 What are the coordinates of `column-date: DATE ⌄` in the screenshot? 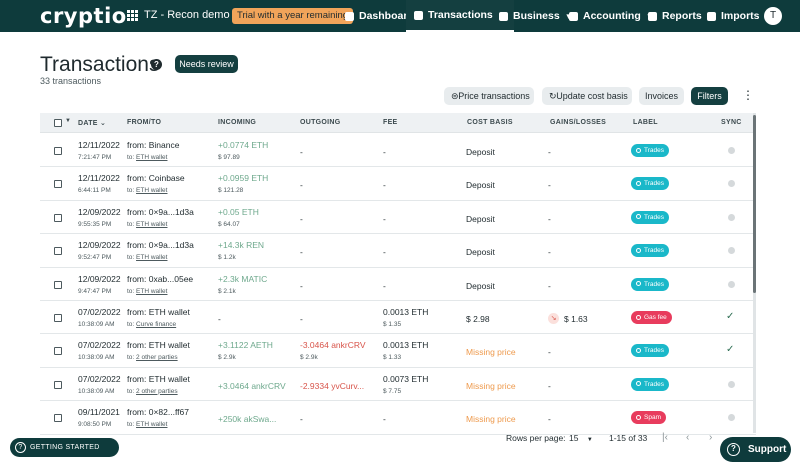 It's located at (92, 123).